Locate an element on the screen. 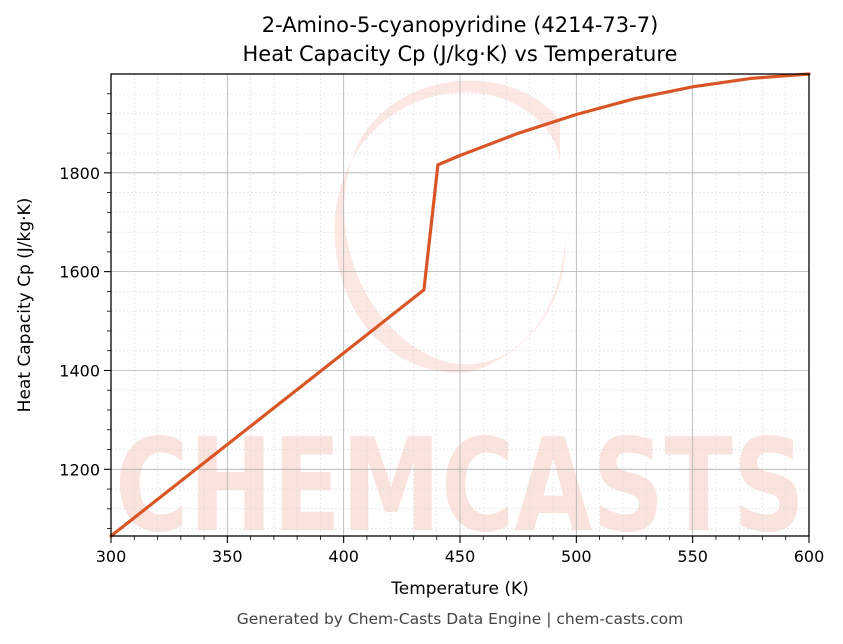 The image size is (843, 644). y-tick-label: 1800 is located at coordinates (79, 173).